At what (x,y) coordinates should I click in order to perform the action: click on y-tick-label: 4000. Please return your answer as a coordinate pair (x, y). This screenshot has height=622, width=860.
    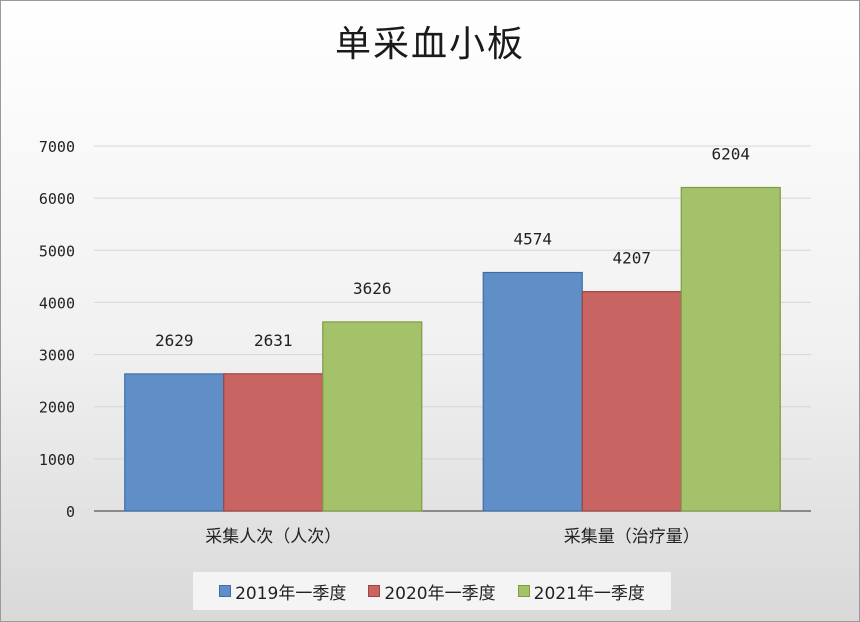
    Looking at the image, I should click on (57, 303).